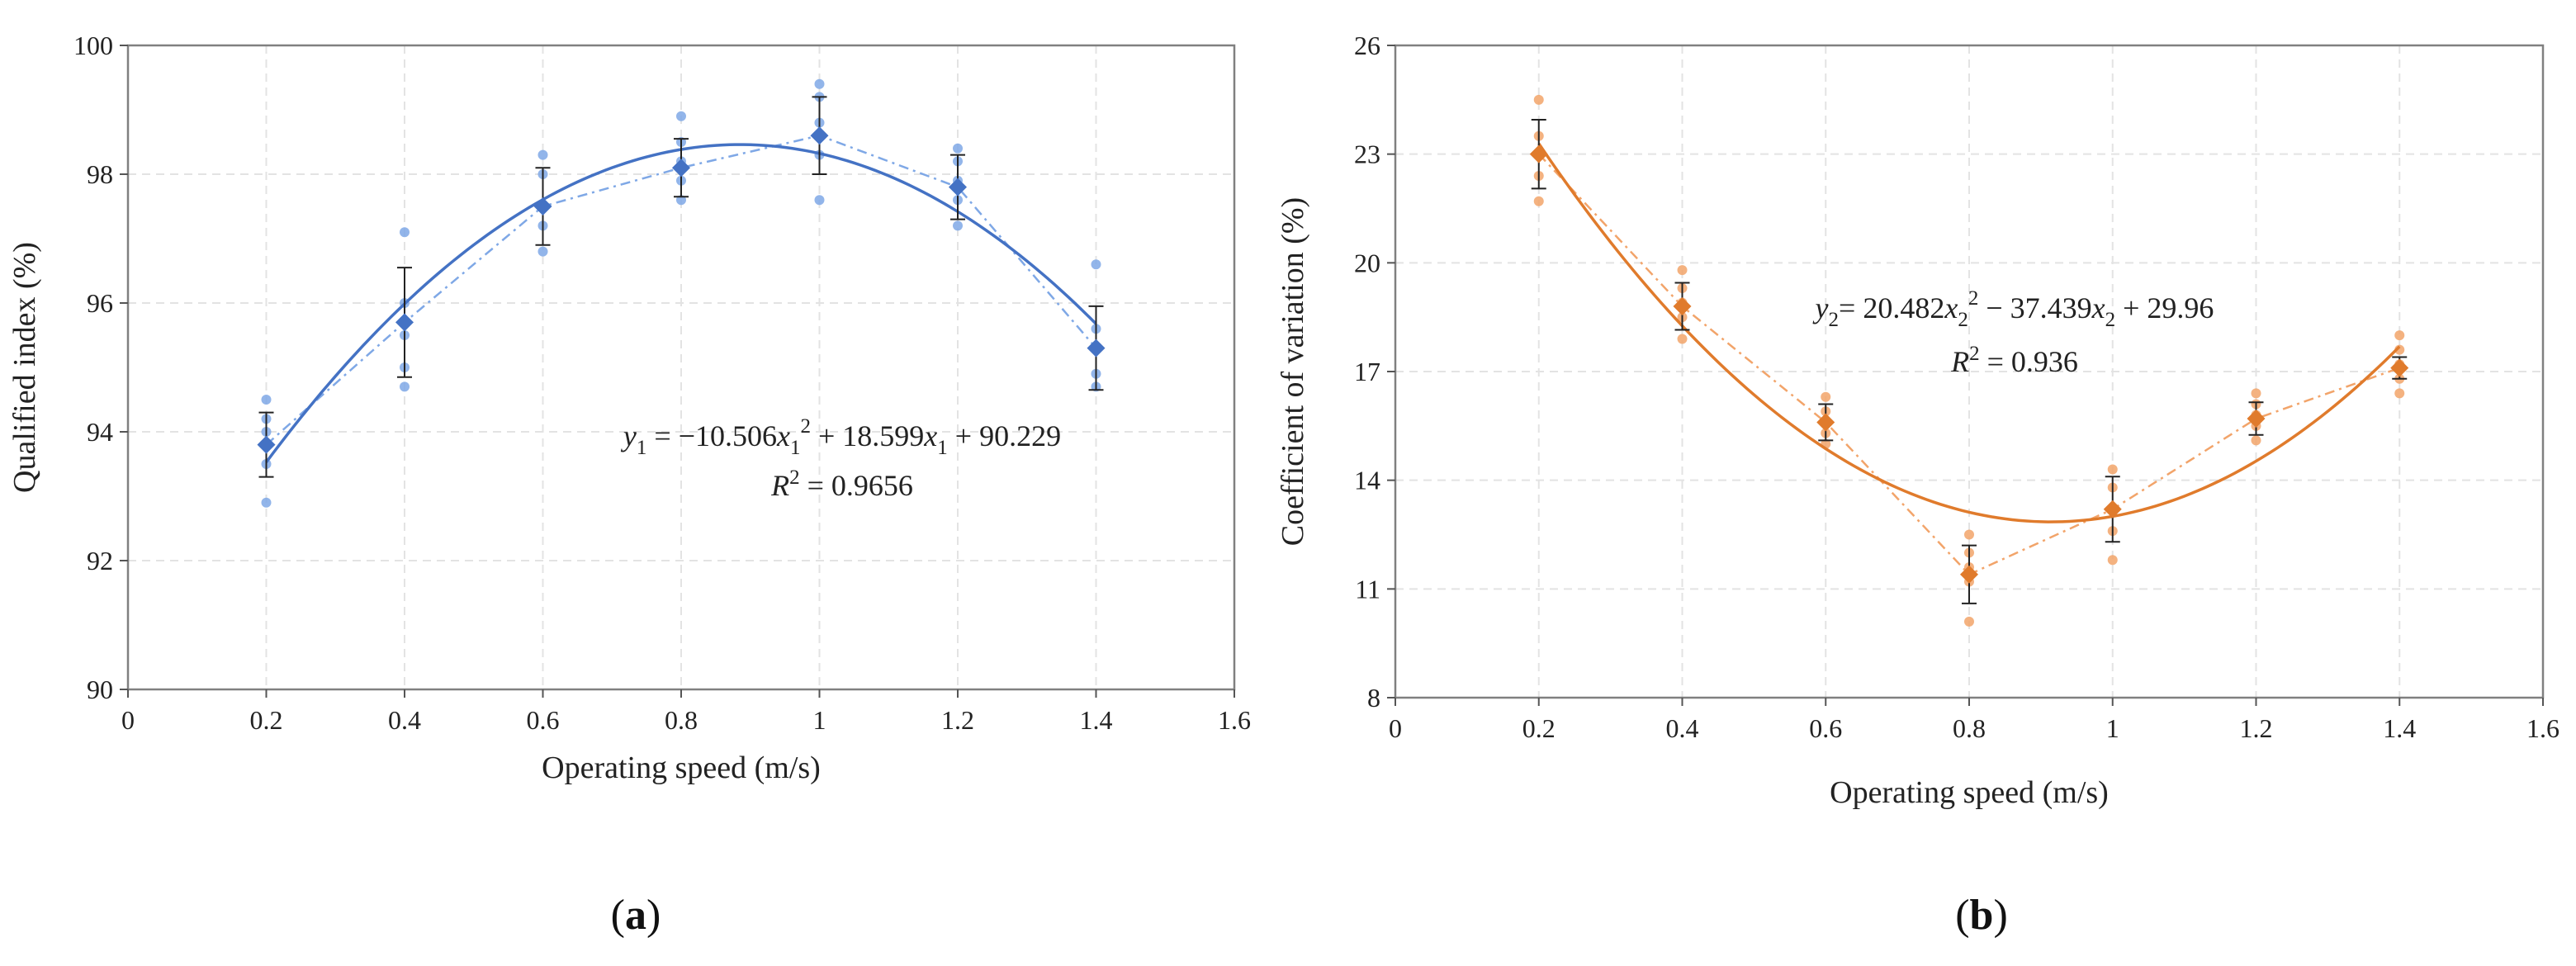 This screenshot has width=2576, height=966. Describe the element at coordinates (1367, 45) in the screenshot. I see `chart-b-y-tick-label: 26` at that location.